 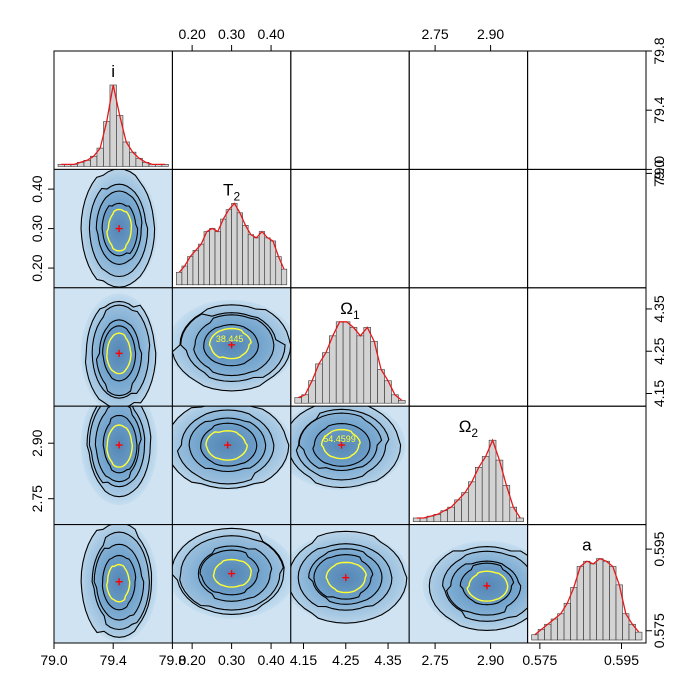 I want to click on contour-label: 54.4599, so click(x=339, y=439).